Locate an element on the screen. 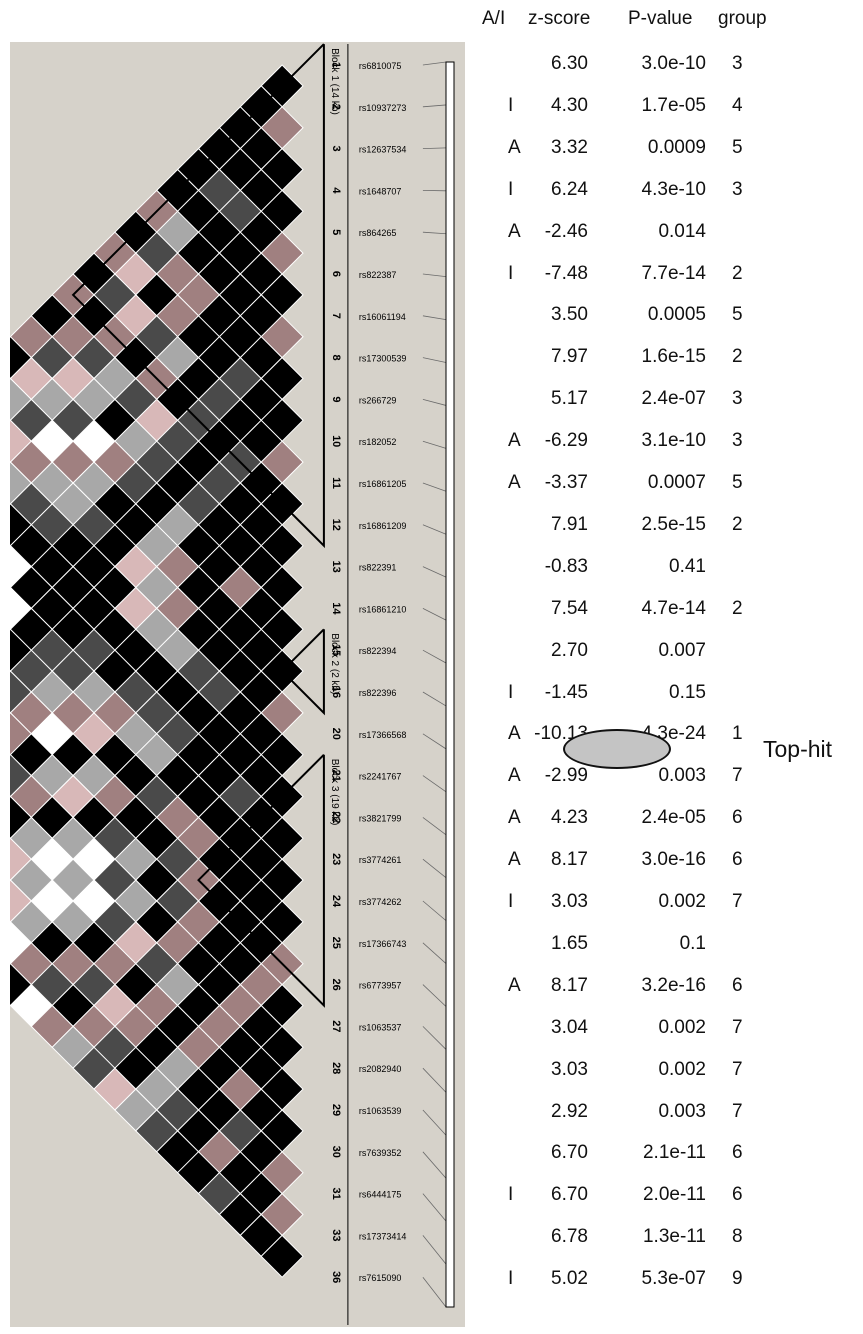 The width and height of the screenshot is (863, 1334). z-score-cell: 3.32 is located at coordinates (569, 147).